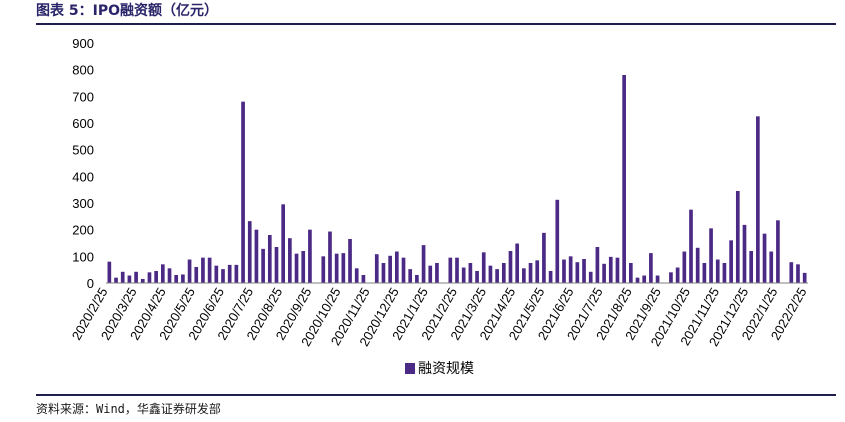 This screenshot has width=845, height=422. What do you see at coordinates (83, 150) in the screenshot?
I see `y-tick-label: 500` at bounding box center [83, 150].